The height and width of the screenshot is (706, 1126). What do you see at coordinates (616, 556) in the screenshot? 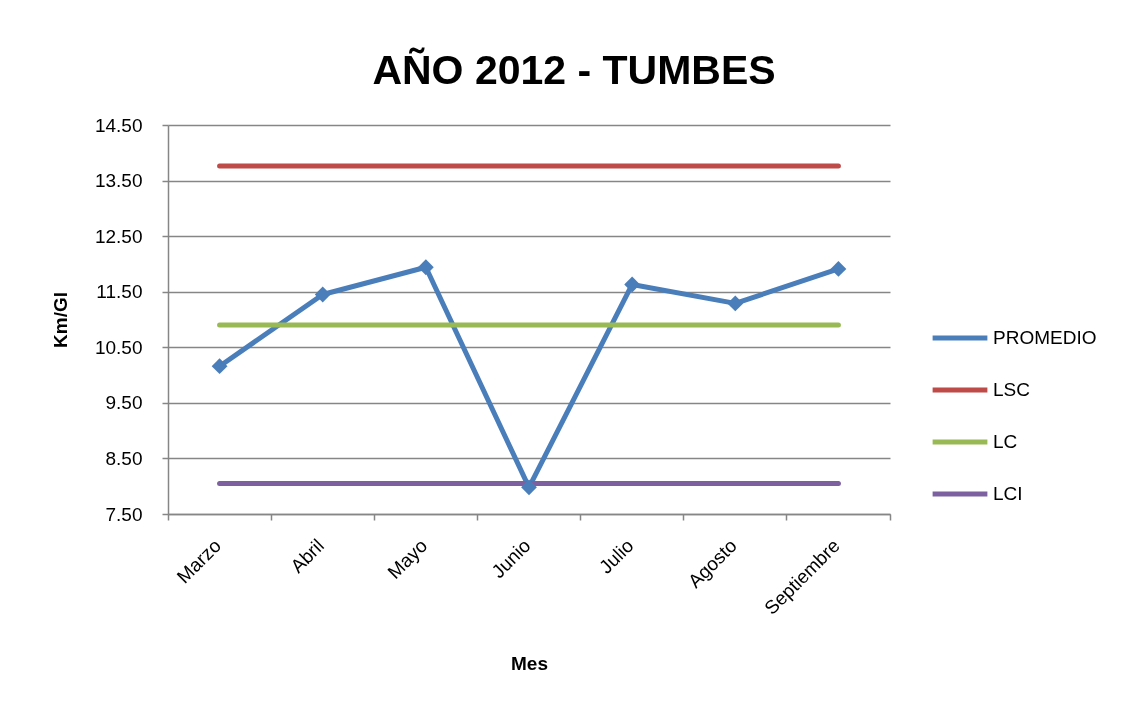
I see `x-tick-label: Julio` at bounding box center [616, 556].